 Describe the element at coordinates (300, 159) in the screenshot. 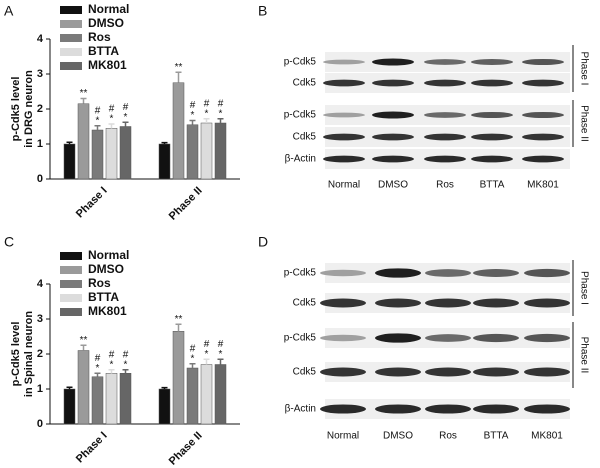

I see `row-label: β-Actin` at that location.